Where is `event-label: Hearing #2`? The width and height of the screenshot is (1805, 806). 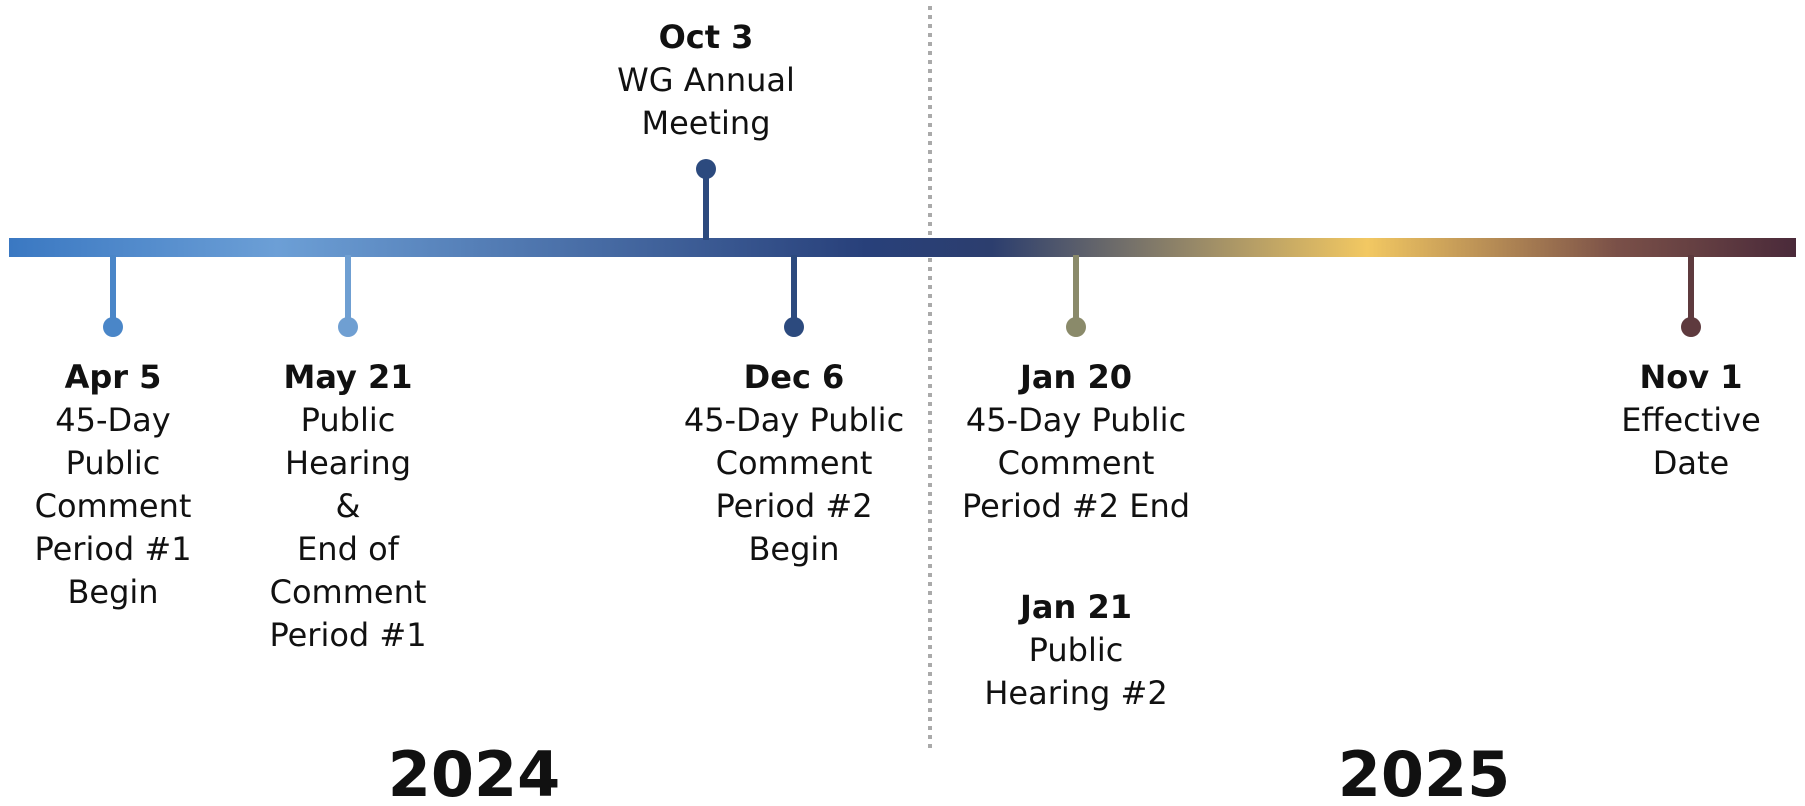
event-label: Hearing #2 is located at coordinates (1075, 693).